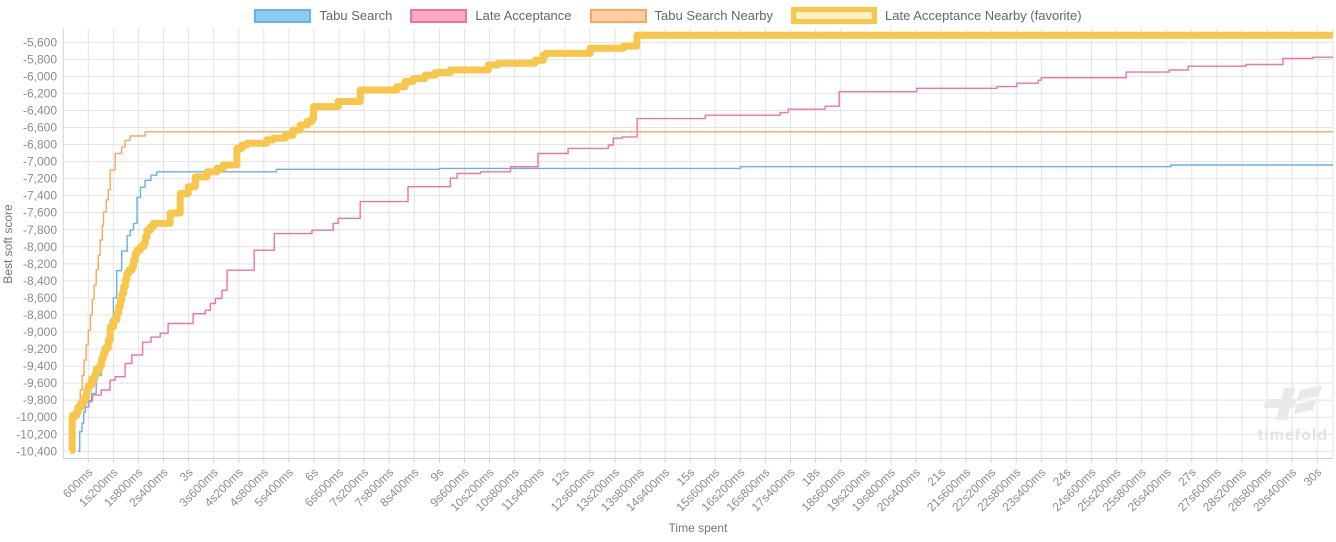 This screenshot has height=542, width=1336. Describe the element at coordinates (356, 15) in the screenshot. I see `legend-label: Tabu Search` at that location.